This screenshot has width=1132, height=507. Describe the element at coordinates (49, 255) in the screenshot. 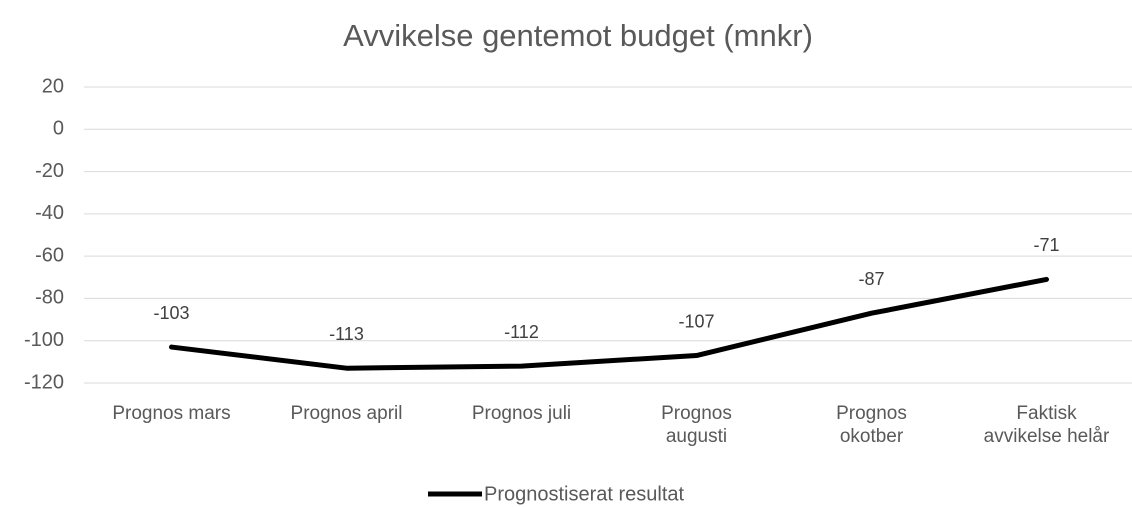

I see `y-tick-label: -60` at that location.